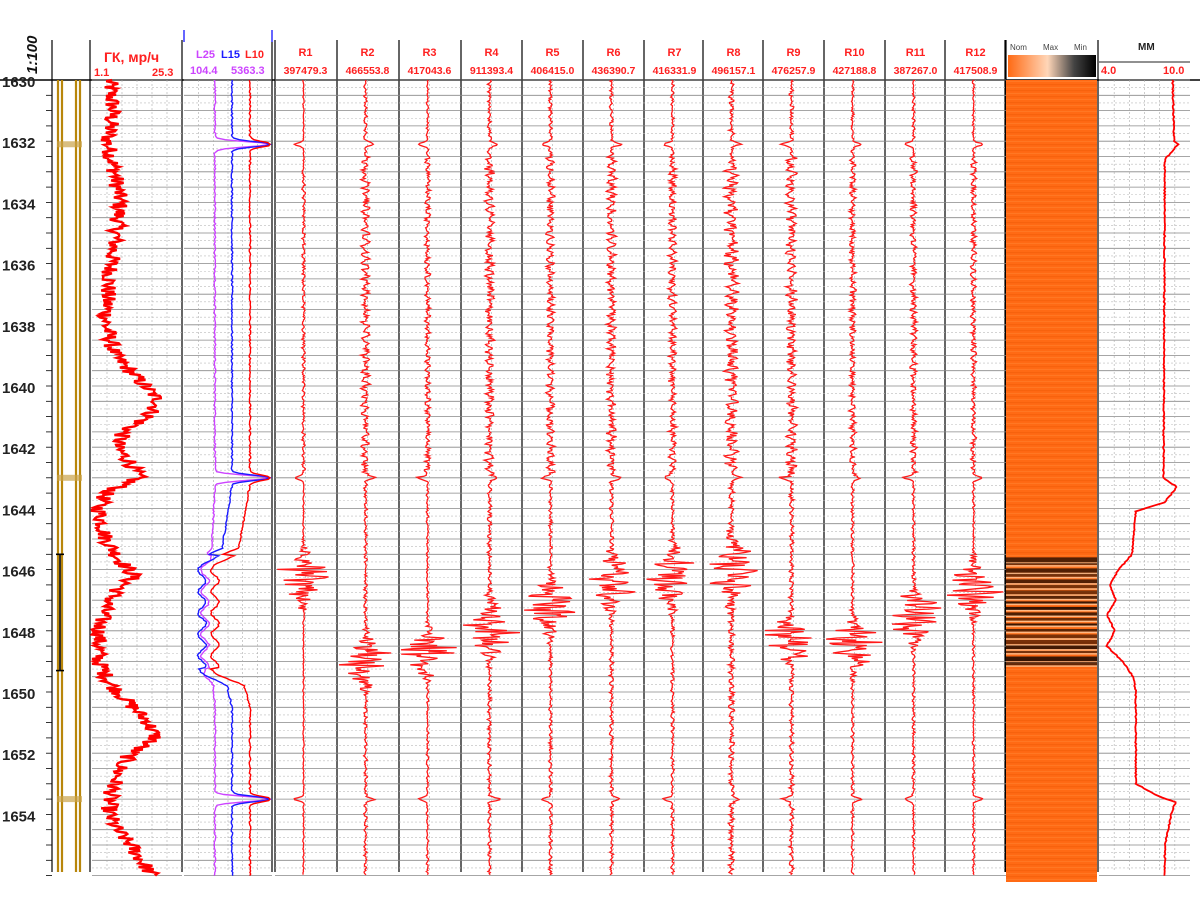 The width and height of the screenshot is (1200, 900). What do you see at coordinates (550, 477) in the screenshot?
I see `r5-trace` at bounding box center [550, 477].